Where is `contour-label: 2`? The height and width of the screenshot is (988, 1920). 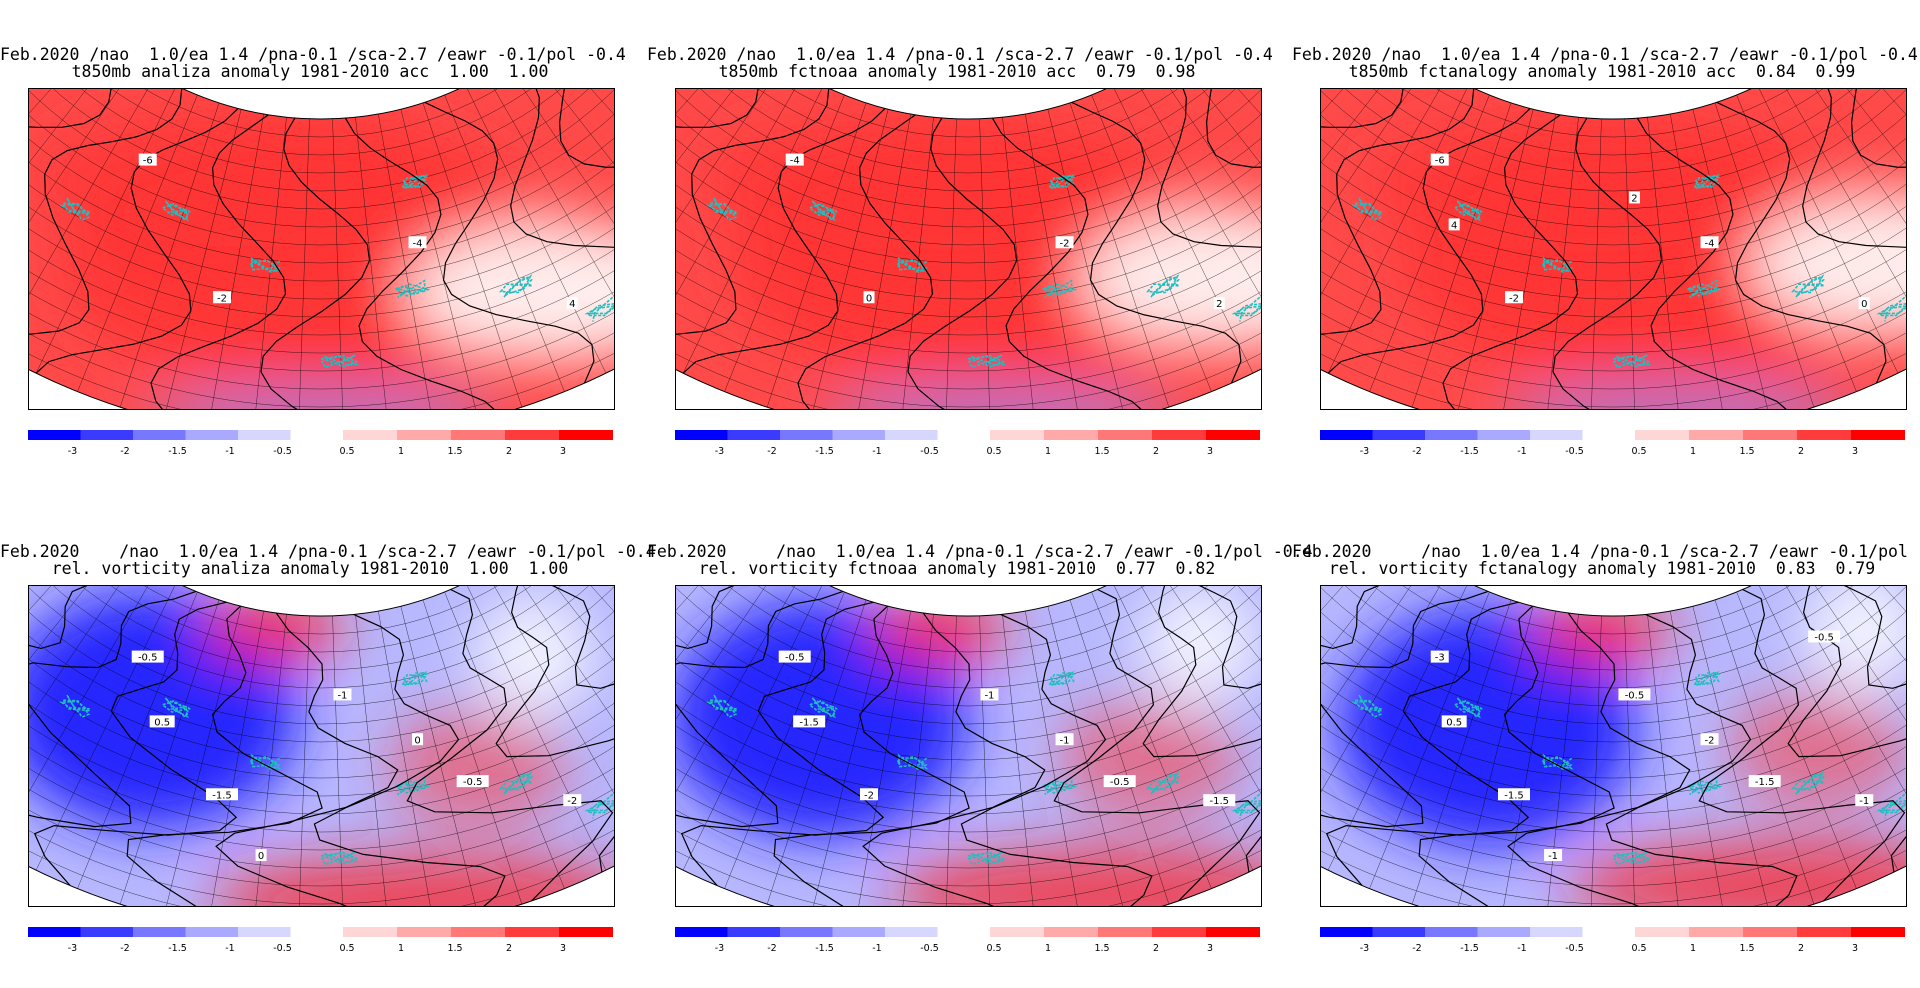
contour-label: 2 is located at coordinates (1219, 303).